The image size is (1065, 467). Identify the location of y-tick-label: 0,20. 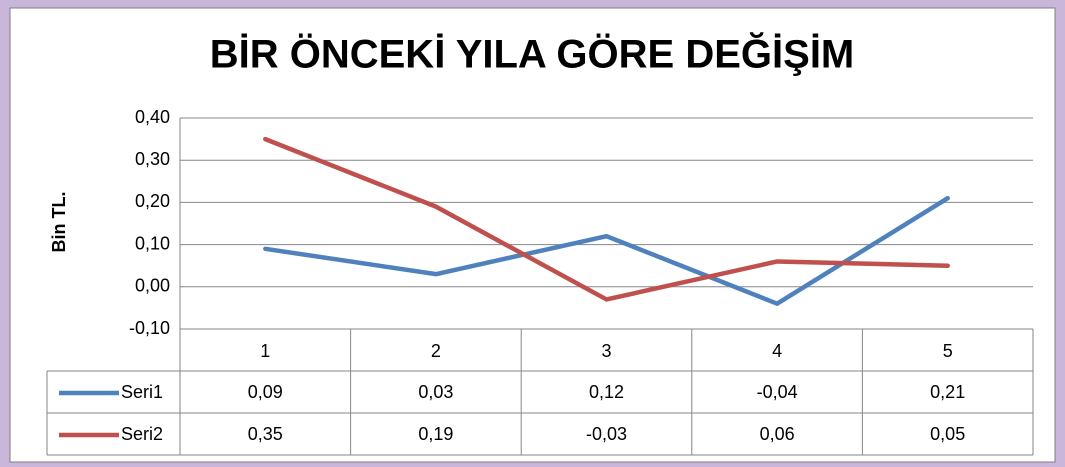
(152, 201).